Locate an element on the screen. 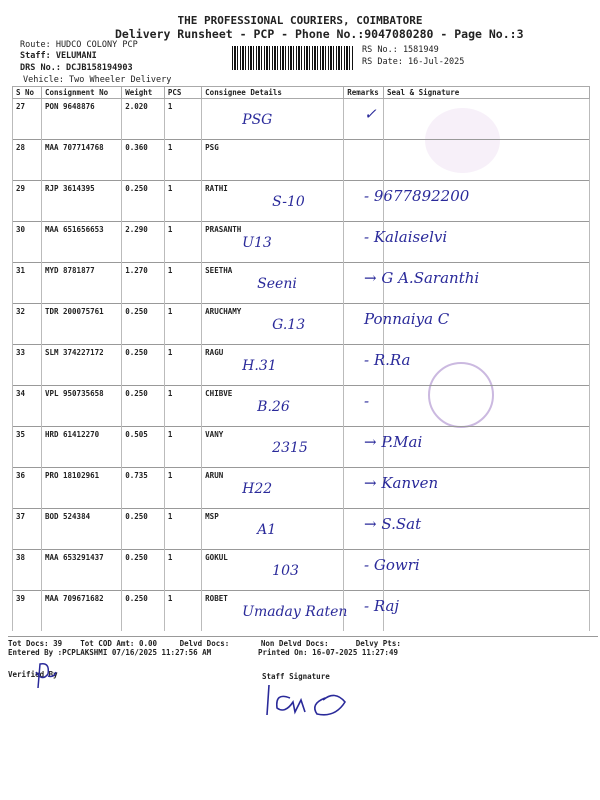  cell-consignee: RAGU H.31 is located at coordinates (273, 365).